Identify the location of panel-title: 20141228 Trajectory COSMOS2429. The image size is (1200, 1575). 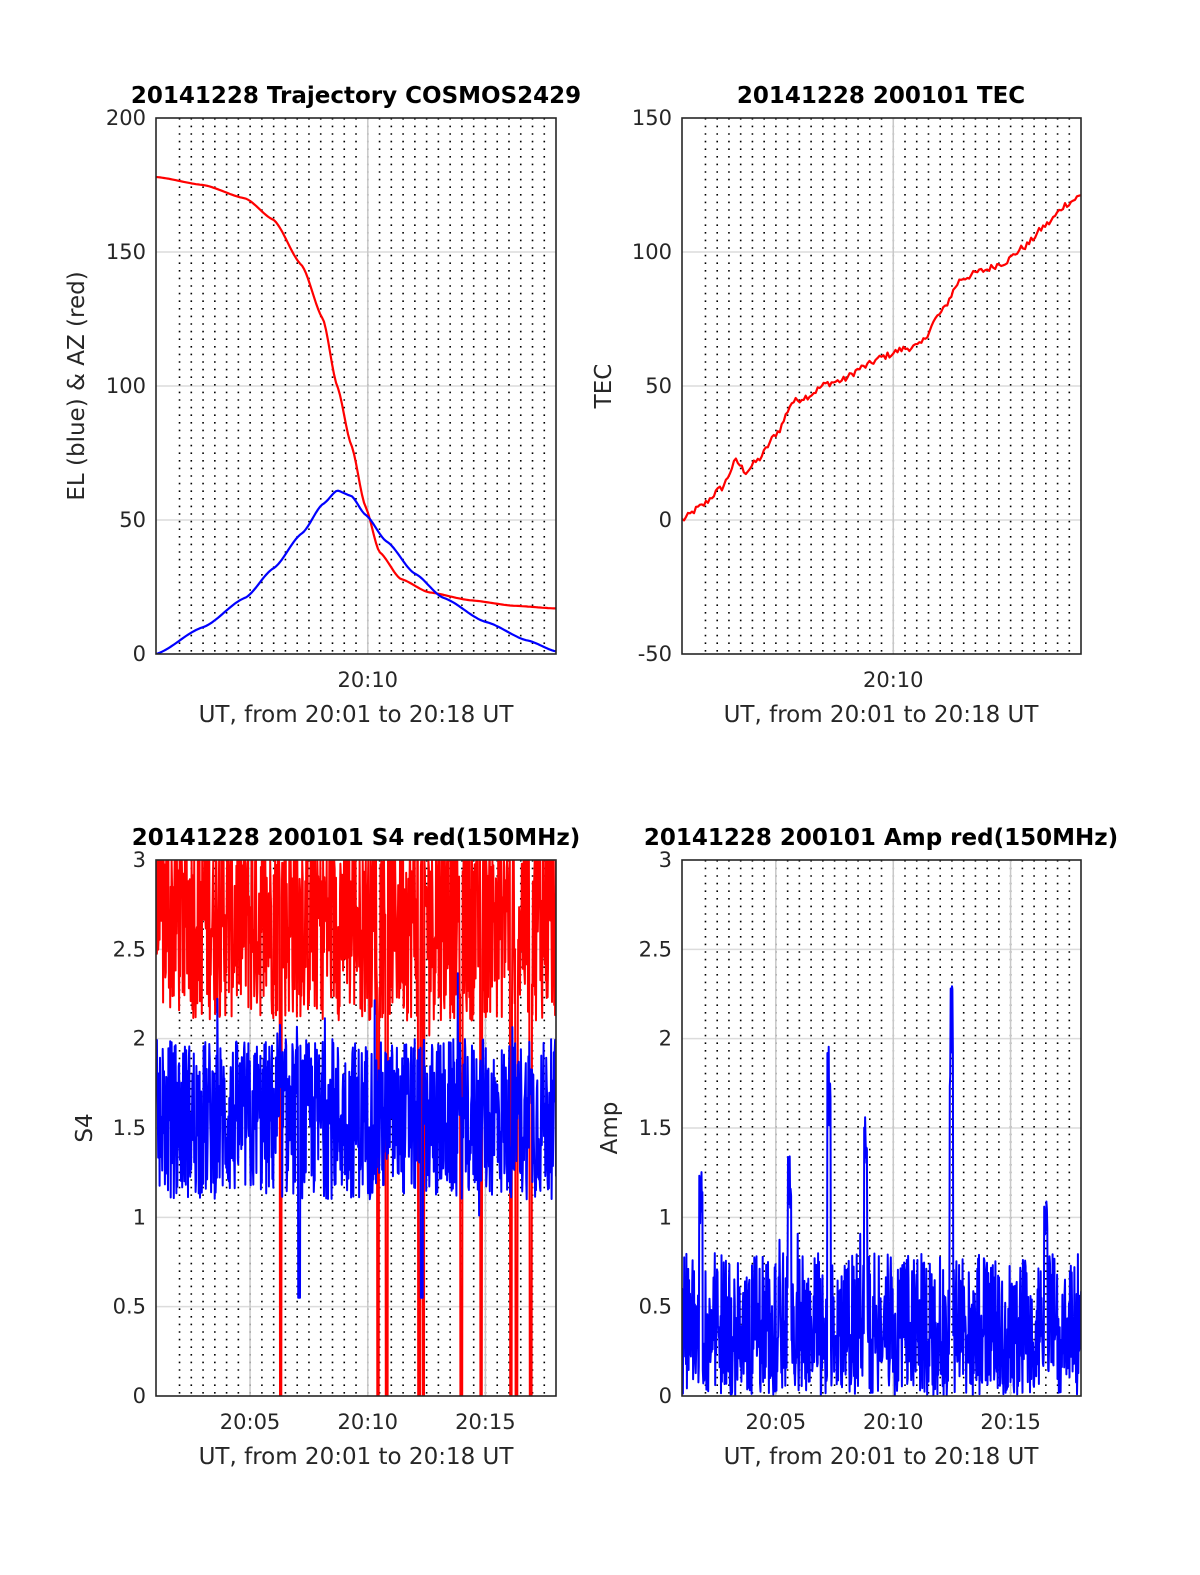
(356, 96).